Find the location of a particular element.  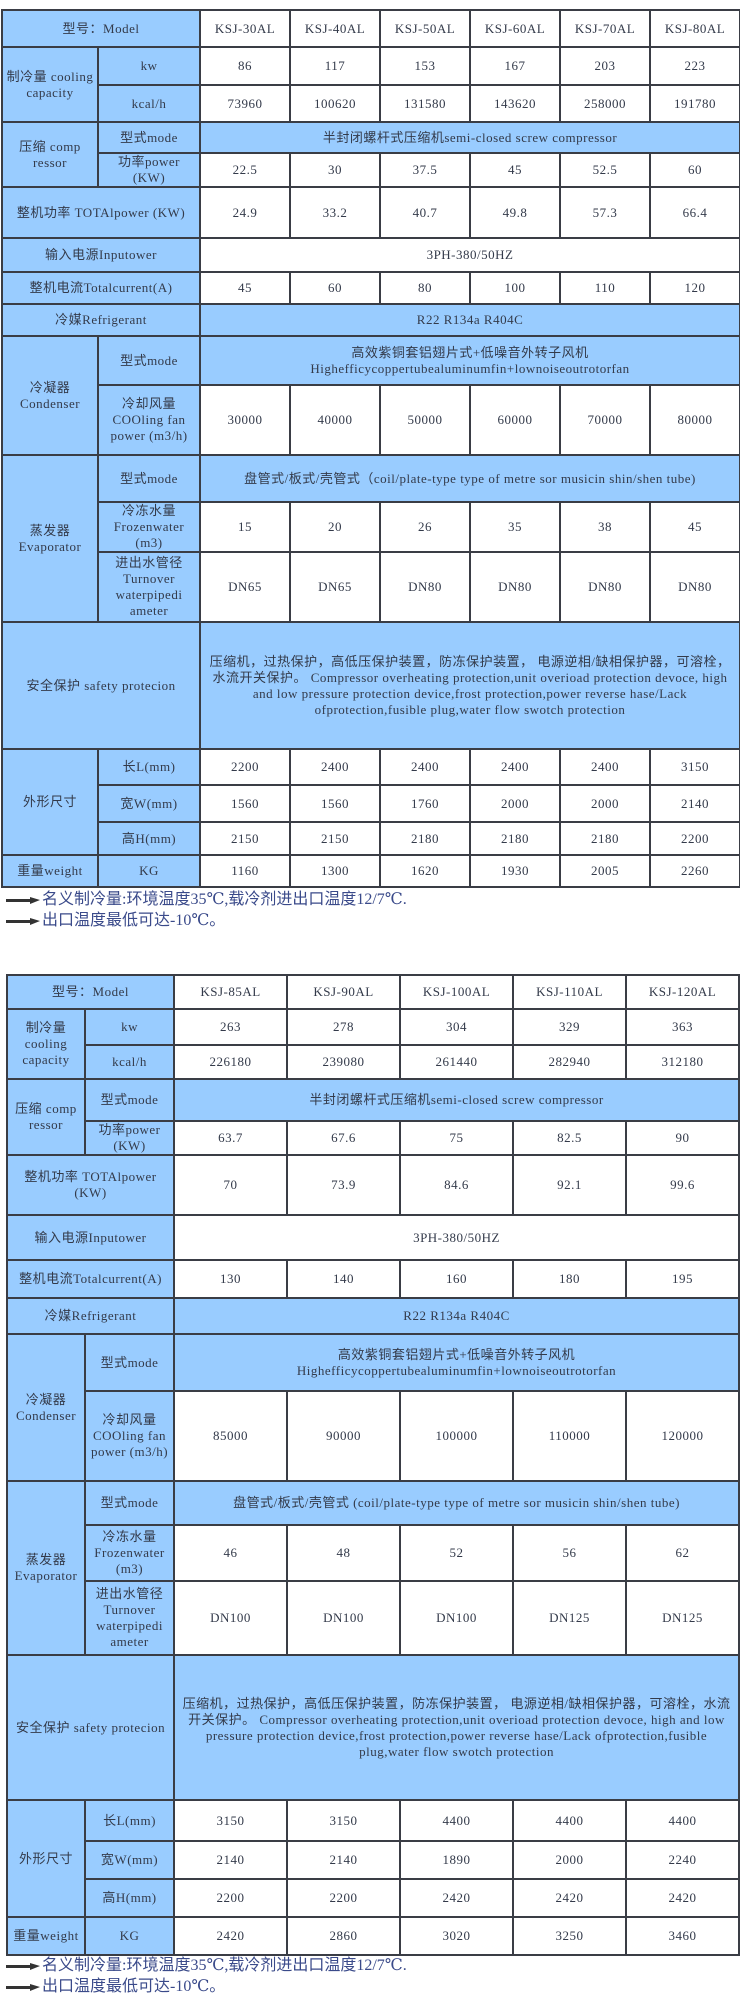

table-row: 整机电流Totalcurrent(A) 130 140 160 180 195 is located at coordinates (372, 1279).